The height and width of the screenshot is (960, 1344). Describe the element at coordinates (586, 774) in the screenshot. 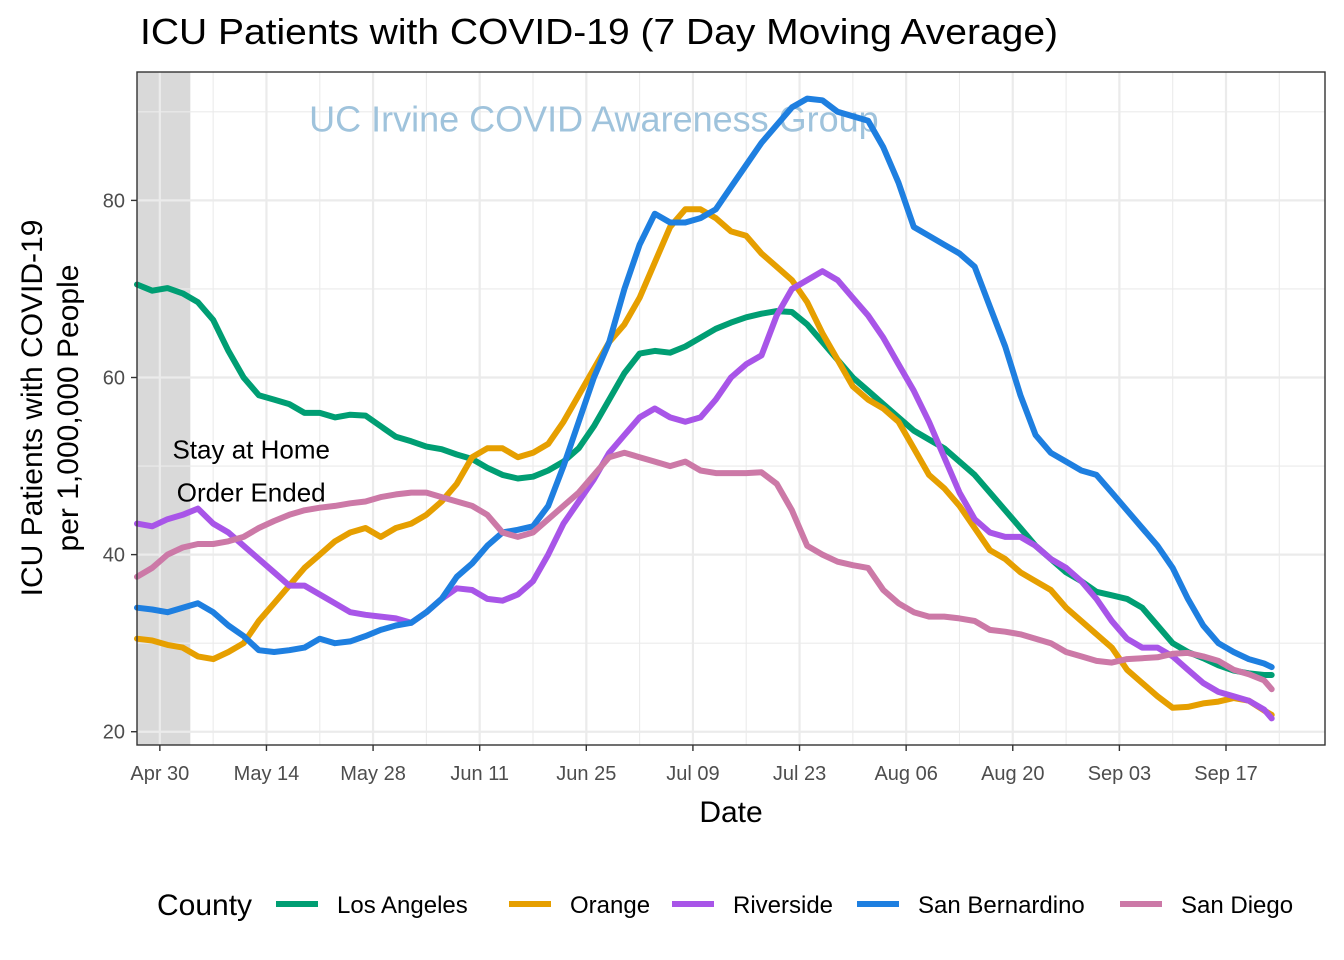

I see `x-tick-label: Jun 25` at that location.